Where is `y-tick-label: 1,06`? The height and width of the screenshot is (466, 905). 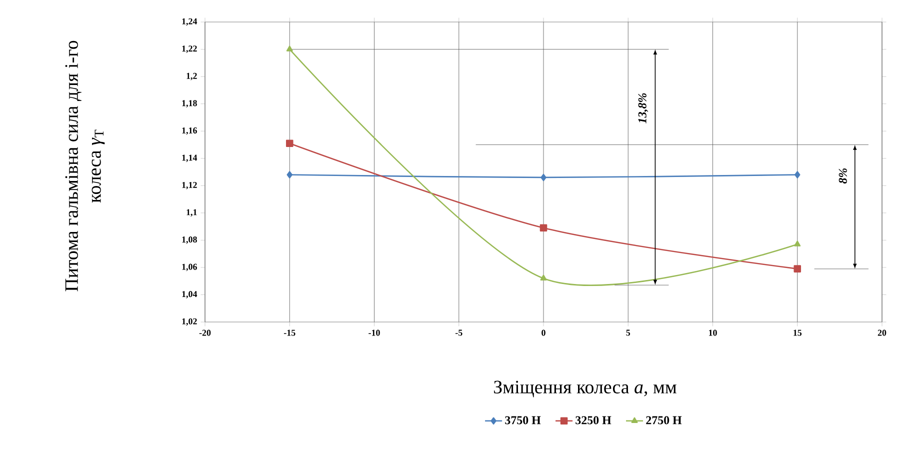 y-tick-label: 1,06 is located at coordinates (189, 268).